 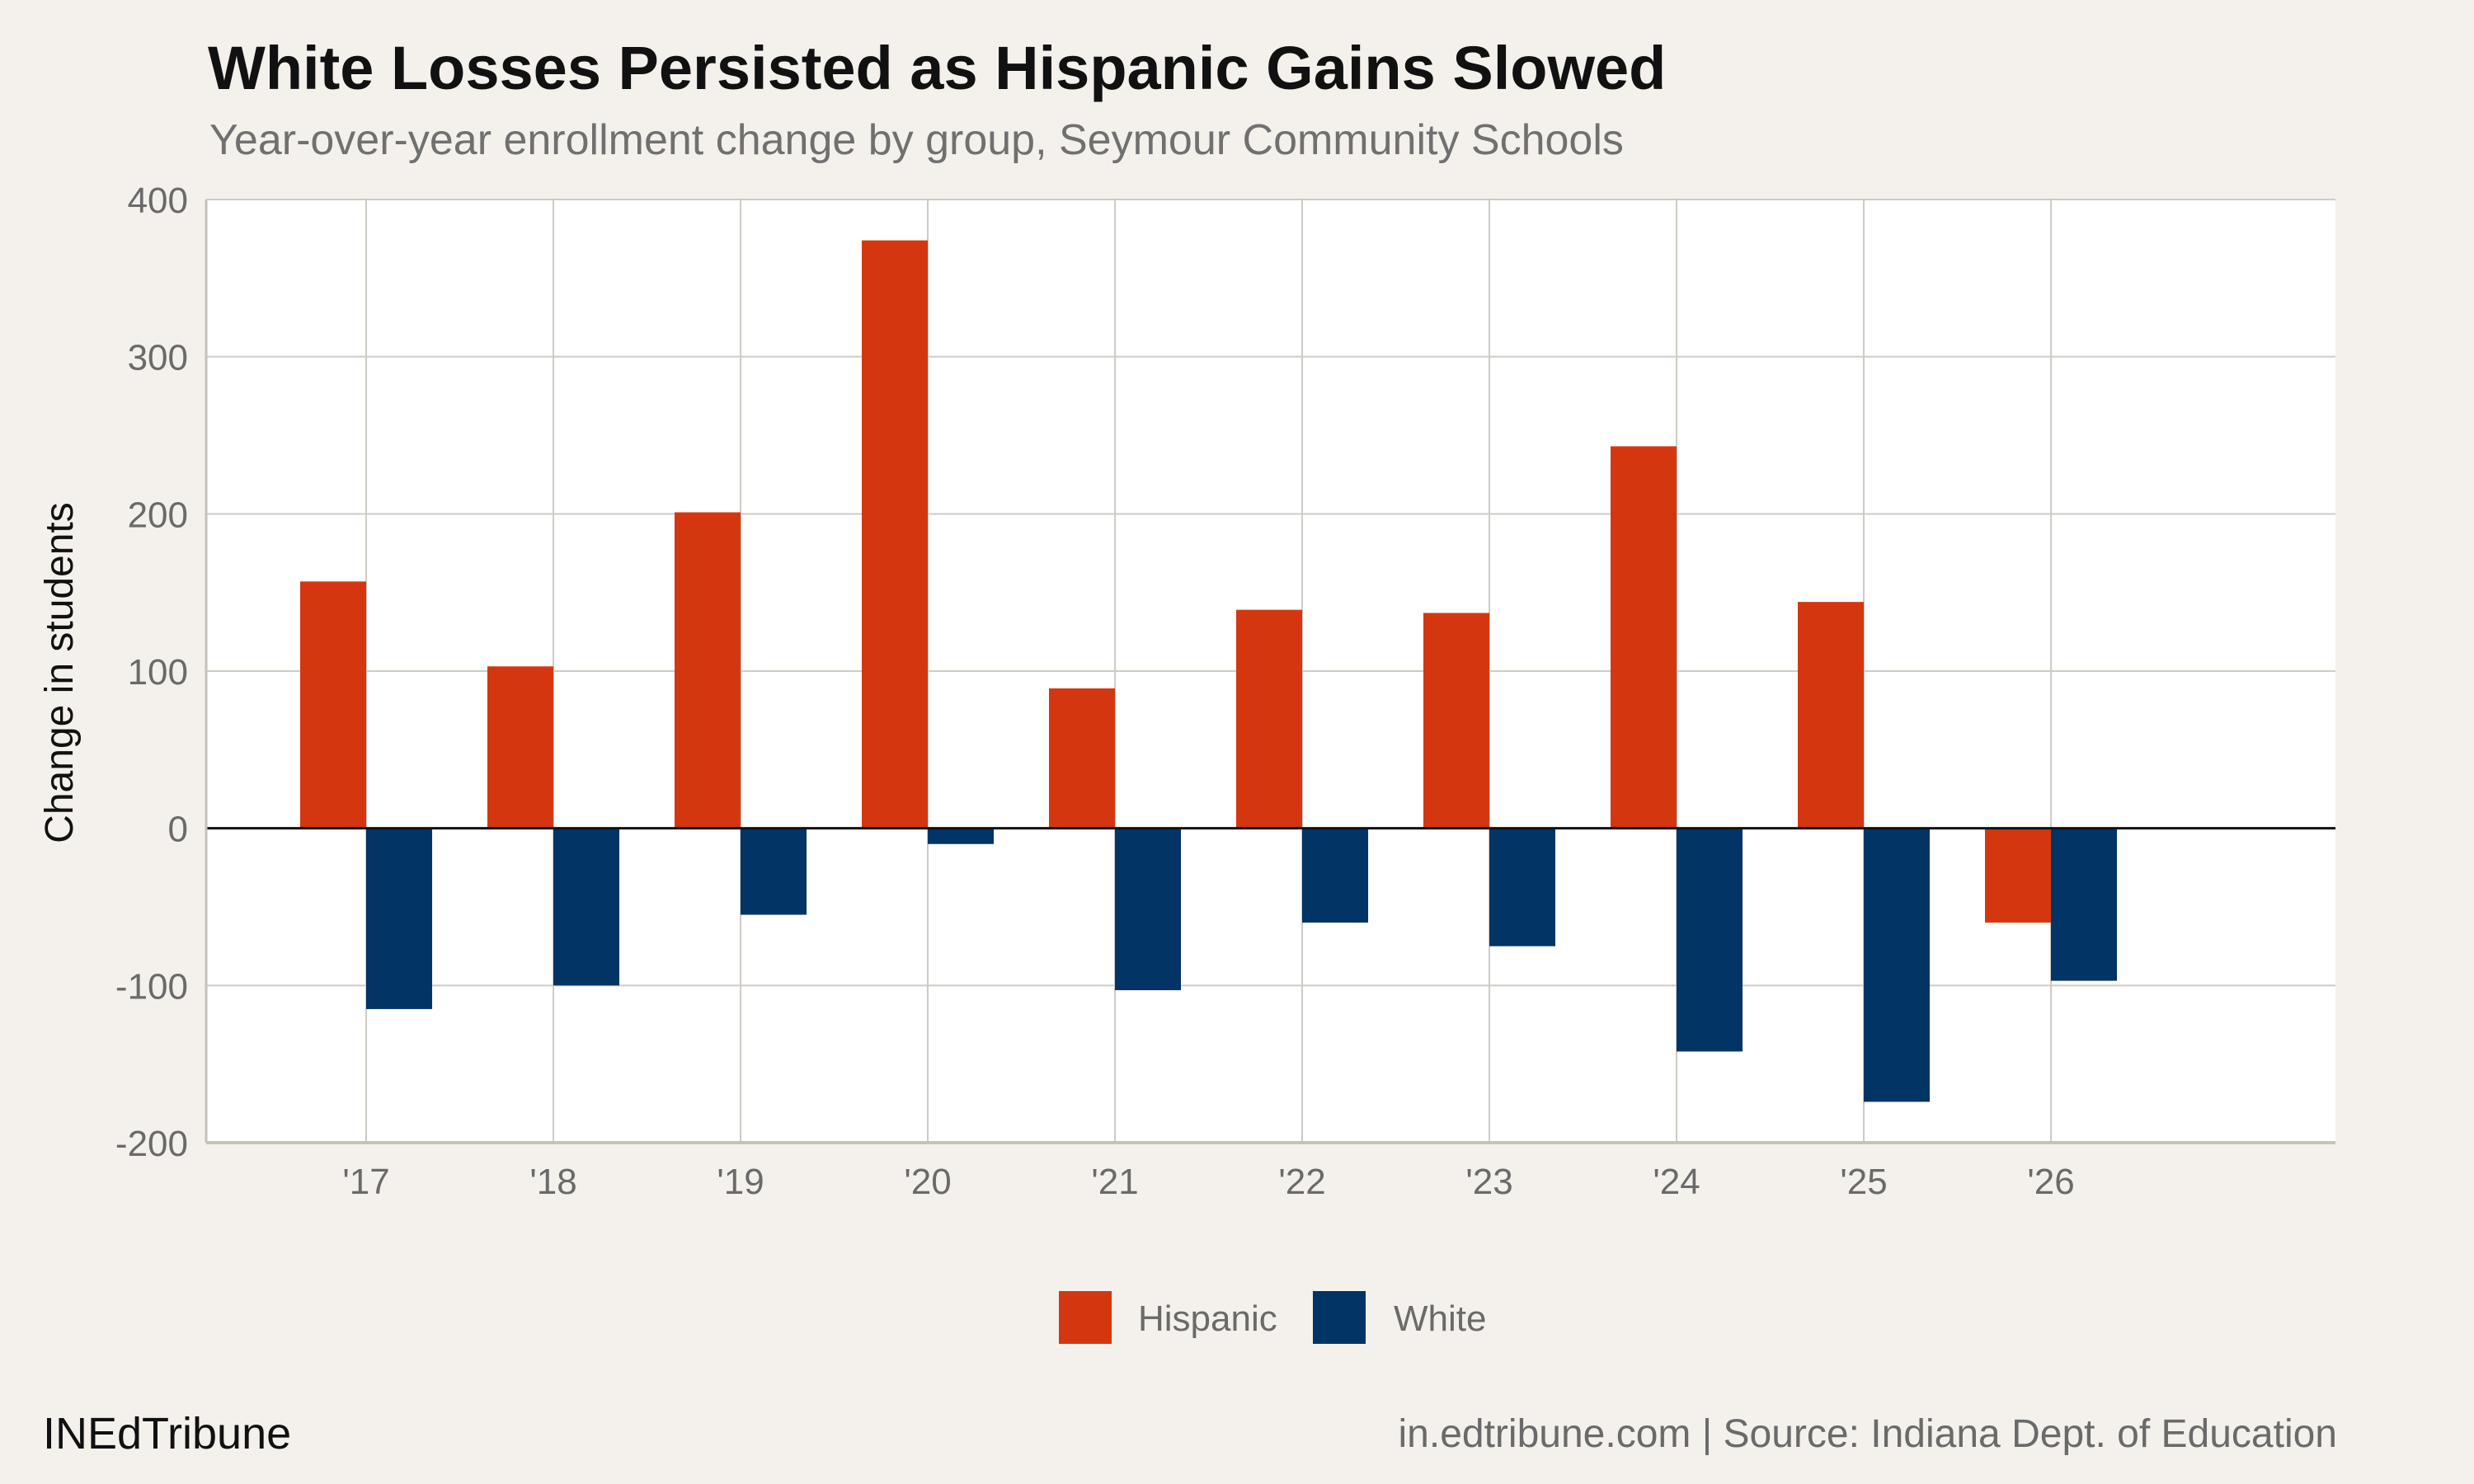 I want to click on x-tick-label: '17, so click(x=365, y=1182).